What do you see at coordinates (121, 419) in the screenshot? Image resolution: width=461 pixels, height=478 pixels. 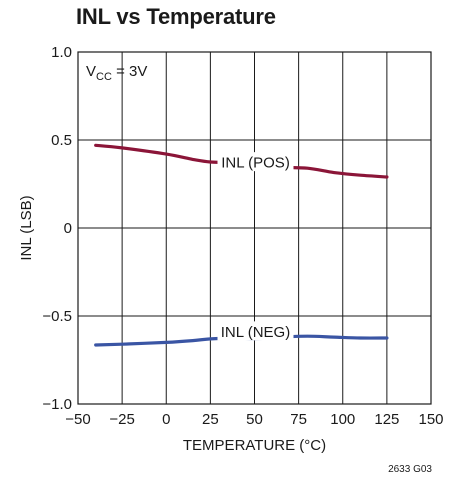 I see `x-tick-label: −25` at bounding box center [121, 419].